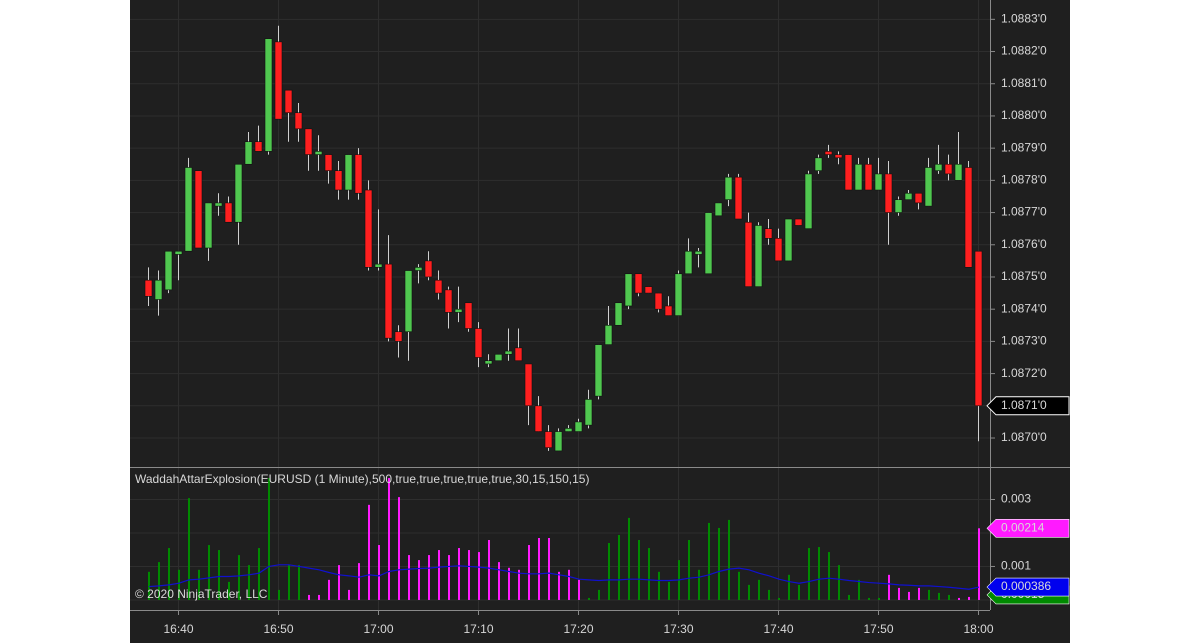  I want to click on last-price-marker, so click(1028, 406).